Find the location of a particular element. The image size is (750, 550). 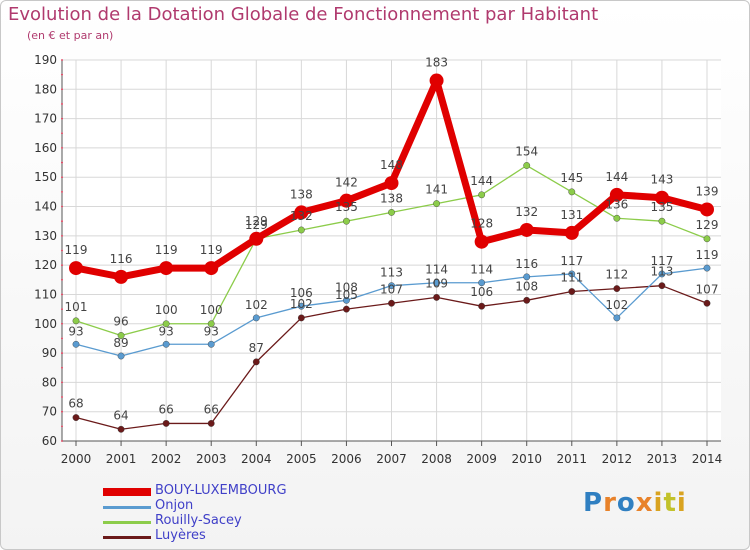

y-tick-label: 90 is located at coordinates (49, 353).